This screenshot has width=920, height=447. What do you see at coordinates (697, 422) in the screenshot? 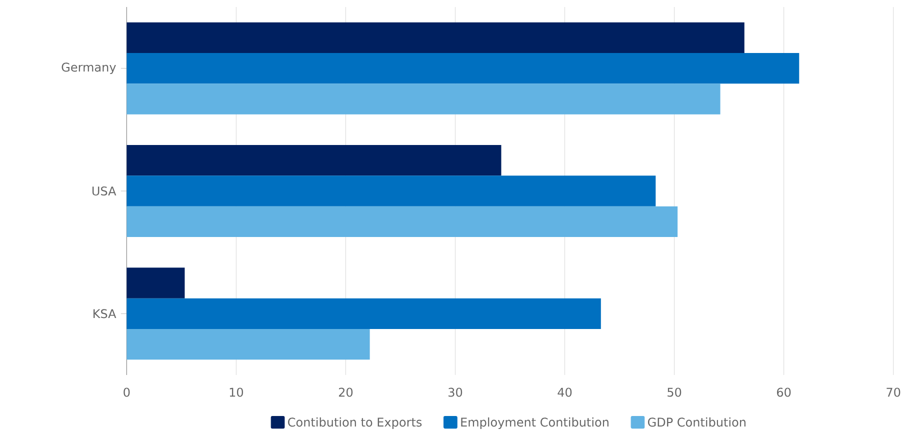
I see `legend-label: GDP Contibution` at bounding box center [697, 422].